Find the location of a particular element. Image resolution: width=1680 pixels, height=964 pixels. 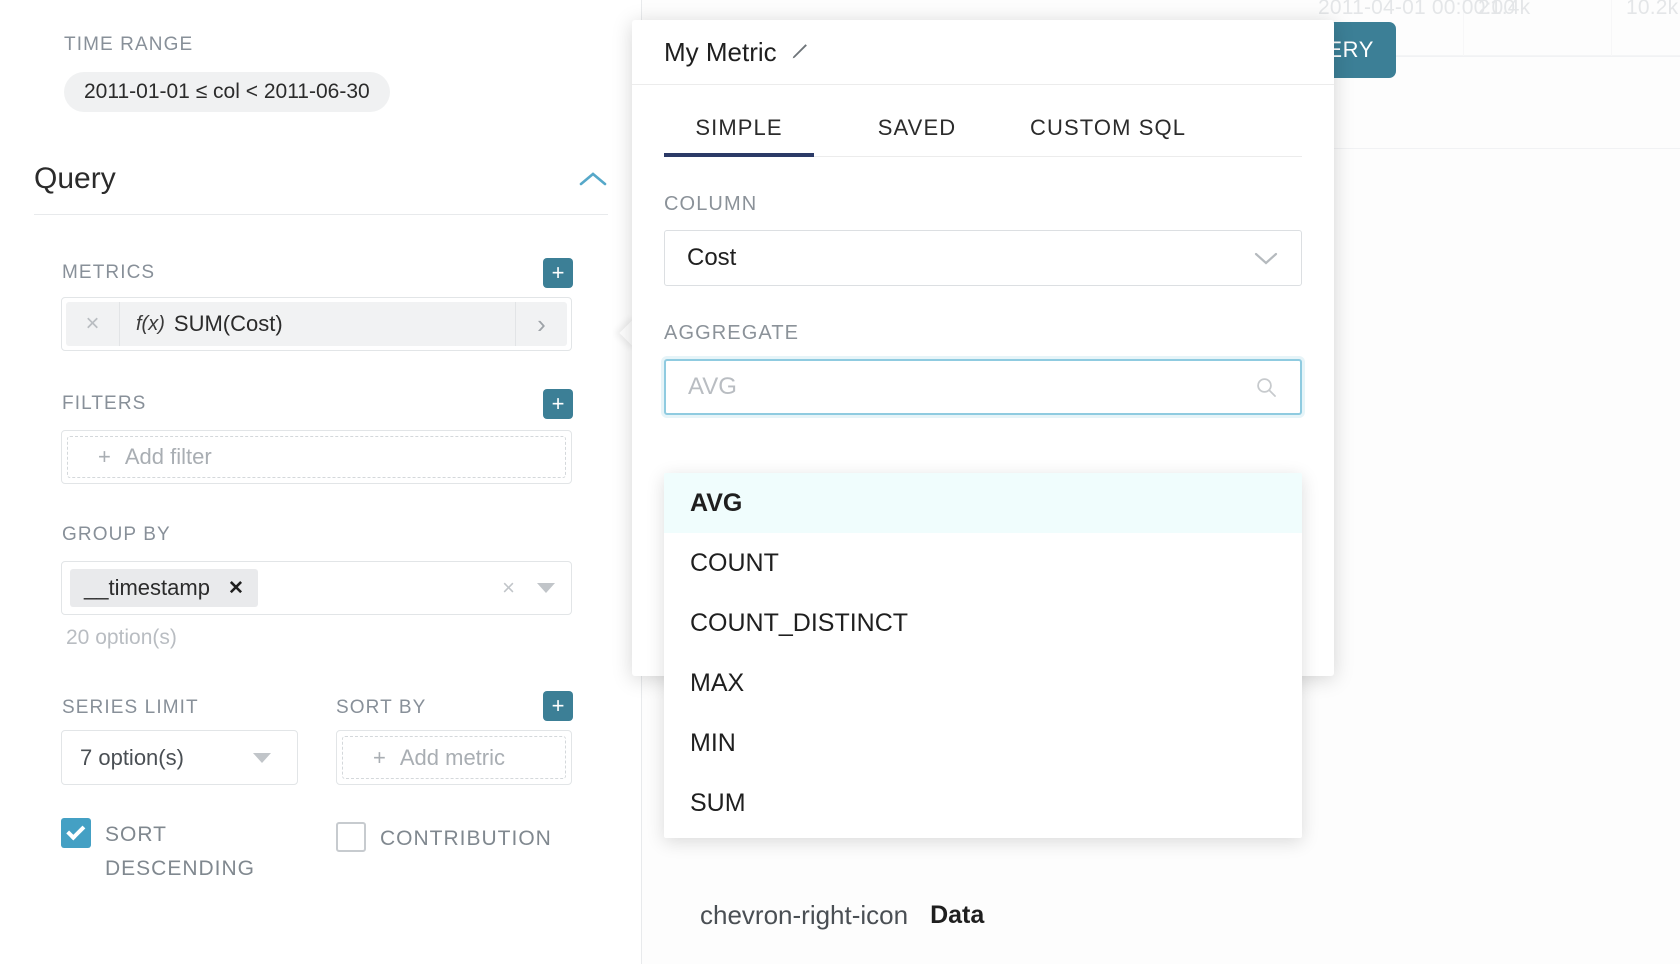

filters-field: + Add filter is located at coordinates (316, 457).